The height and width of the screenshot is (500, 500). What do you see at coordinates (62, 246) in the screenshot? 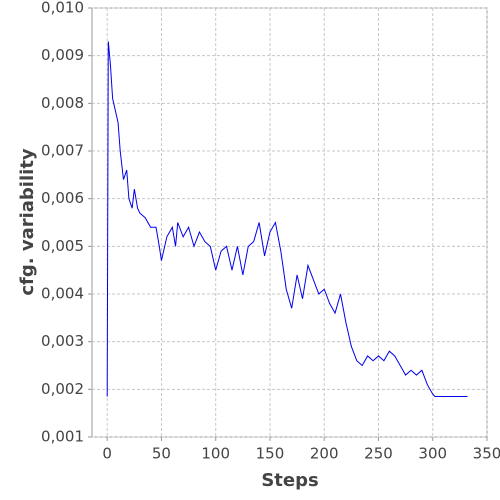
I see `y-tick-label: 0,005` at bounding box center [62, 246].